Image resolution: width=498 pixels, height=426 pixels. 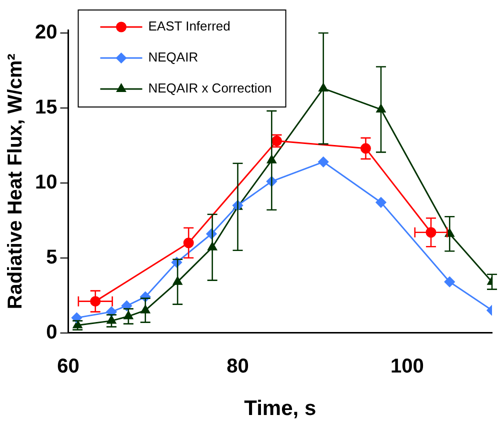 What do you see at coordinates (280, 408) in the screenshot?
I see `x-axis-title: Time, s` at bounding box center [280, 408].